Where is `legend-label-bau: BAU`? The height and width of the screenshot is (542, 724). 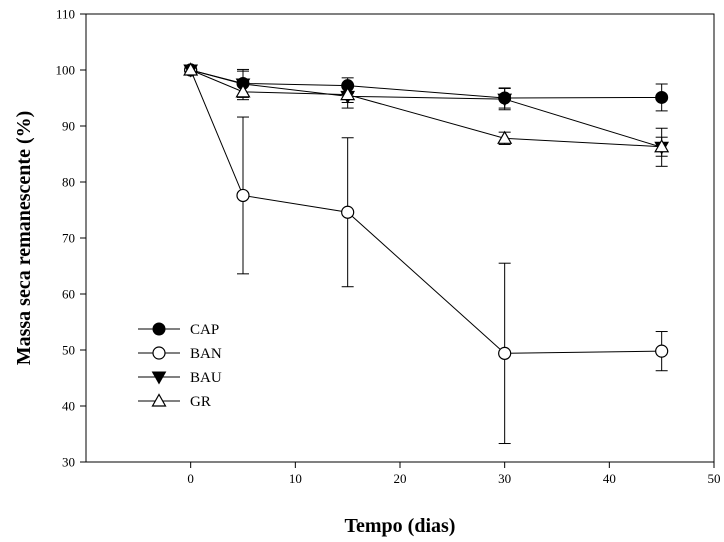 legend-label-bau: BAU is located at coordinates (206, 378).